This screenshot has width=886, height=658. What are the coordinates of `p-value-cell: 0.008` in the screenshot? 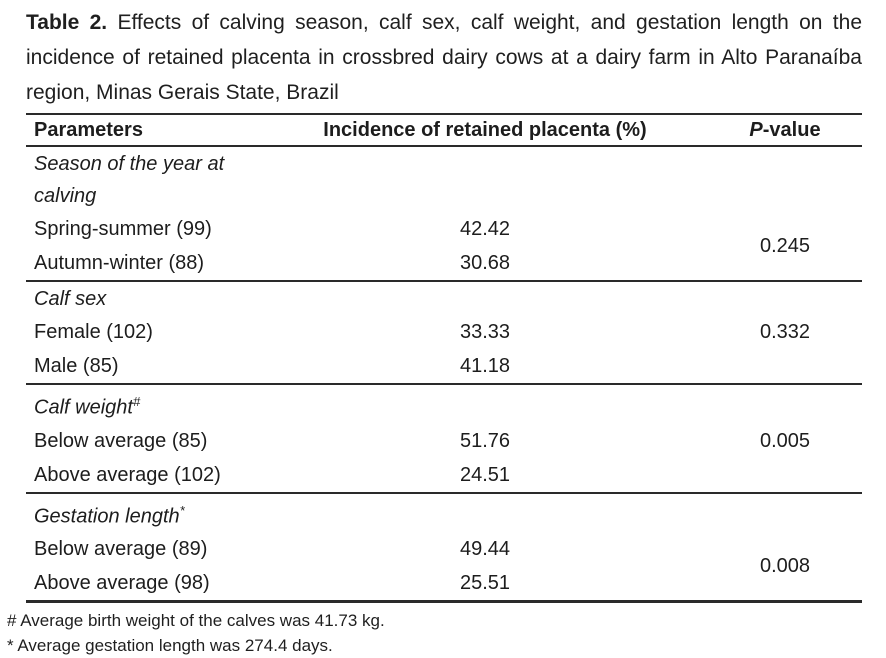 It's located at (785, 566).